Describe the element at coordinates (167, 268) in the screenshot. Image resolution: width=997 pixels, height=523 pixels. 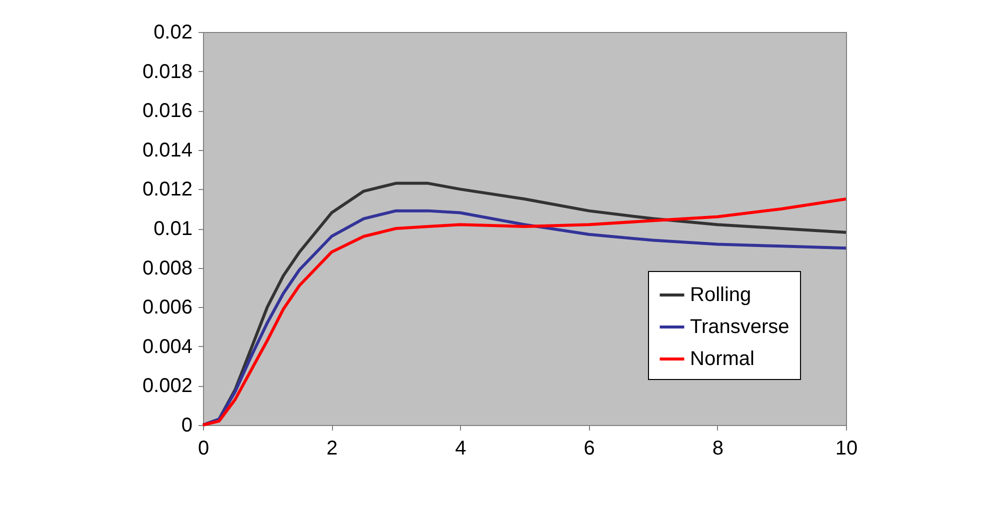
I see `y-tick-label: 0.008` at that location.